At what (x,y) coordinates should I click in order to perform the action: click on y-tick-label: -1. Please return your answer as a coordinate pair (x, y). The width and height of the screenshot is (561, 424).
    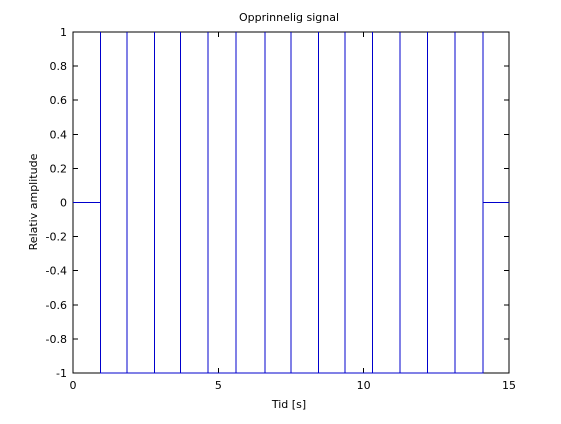
    Looking at the image, I should click on (61, 373).